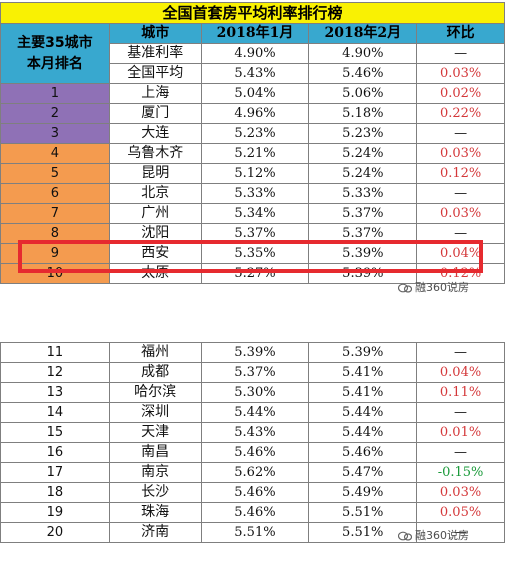 The width and height of the screenshot is (505, 562). Describe the element at coordinates (255, 113) in the screenshot. I see `jan-cell: 4.96%` at that location.